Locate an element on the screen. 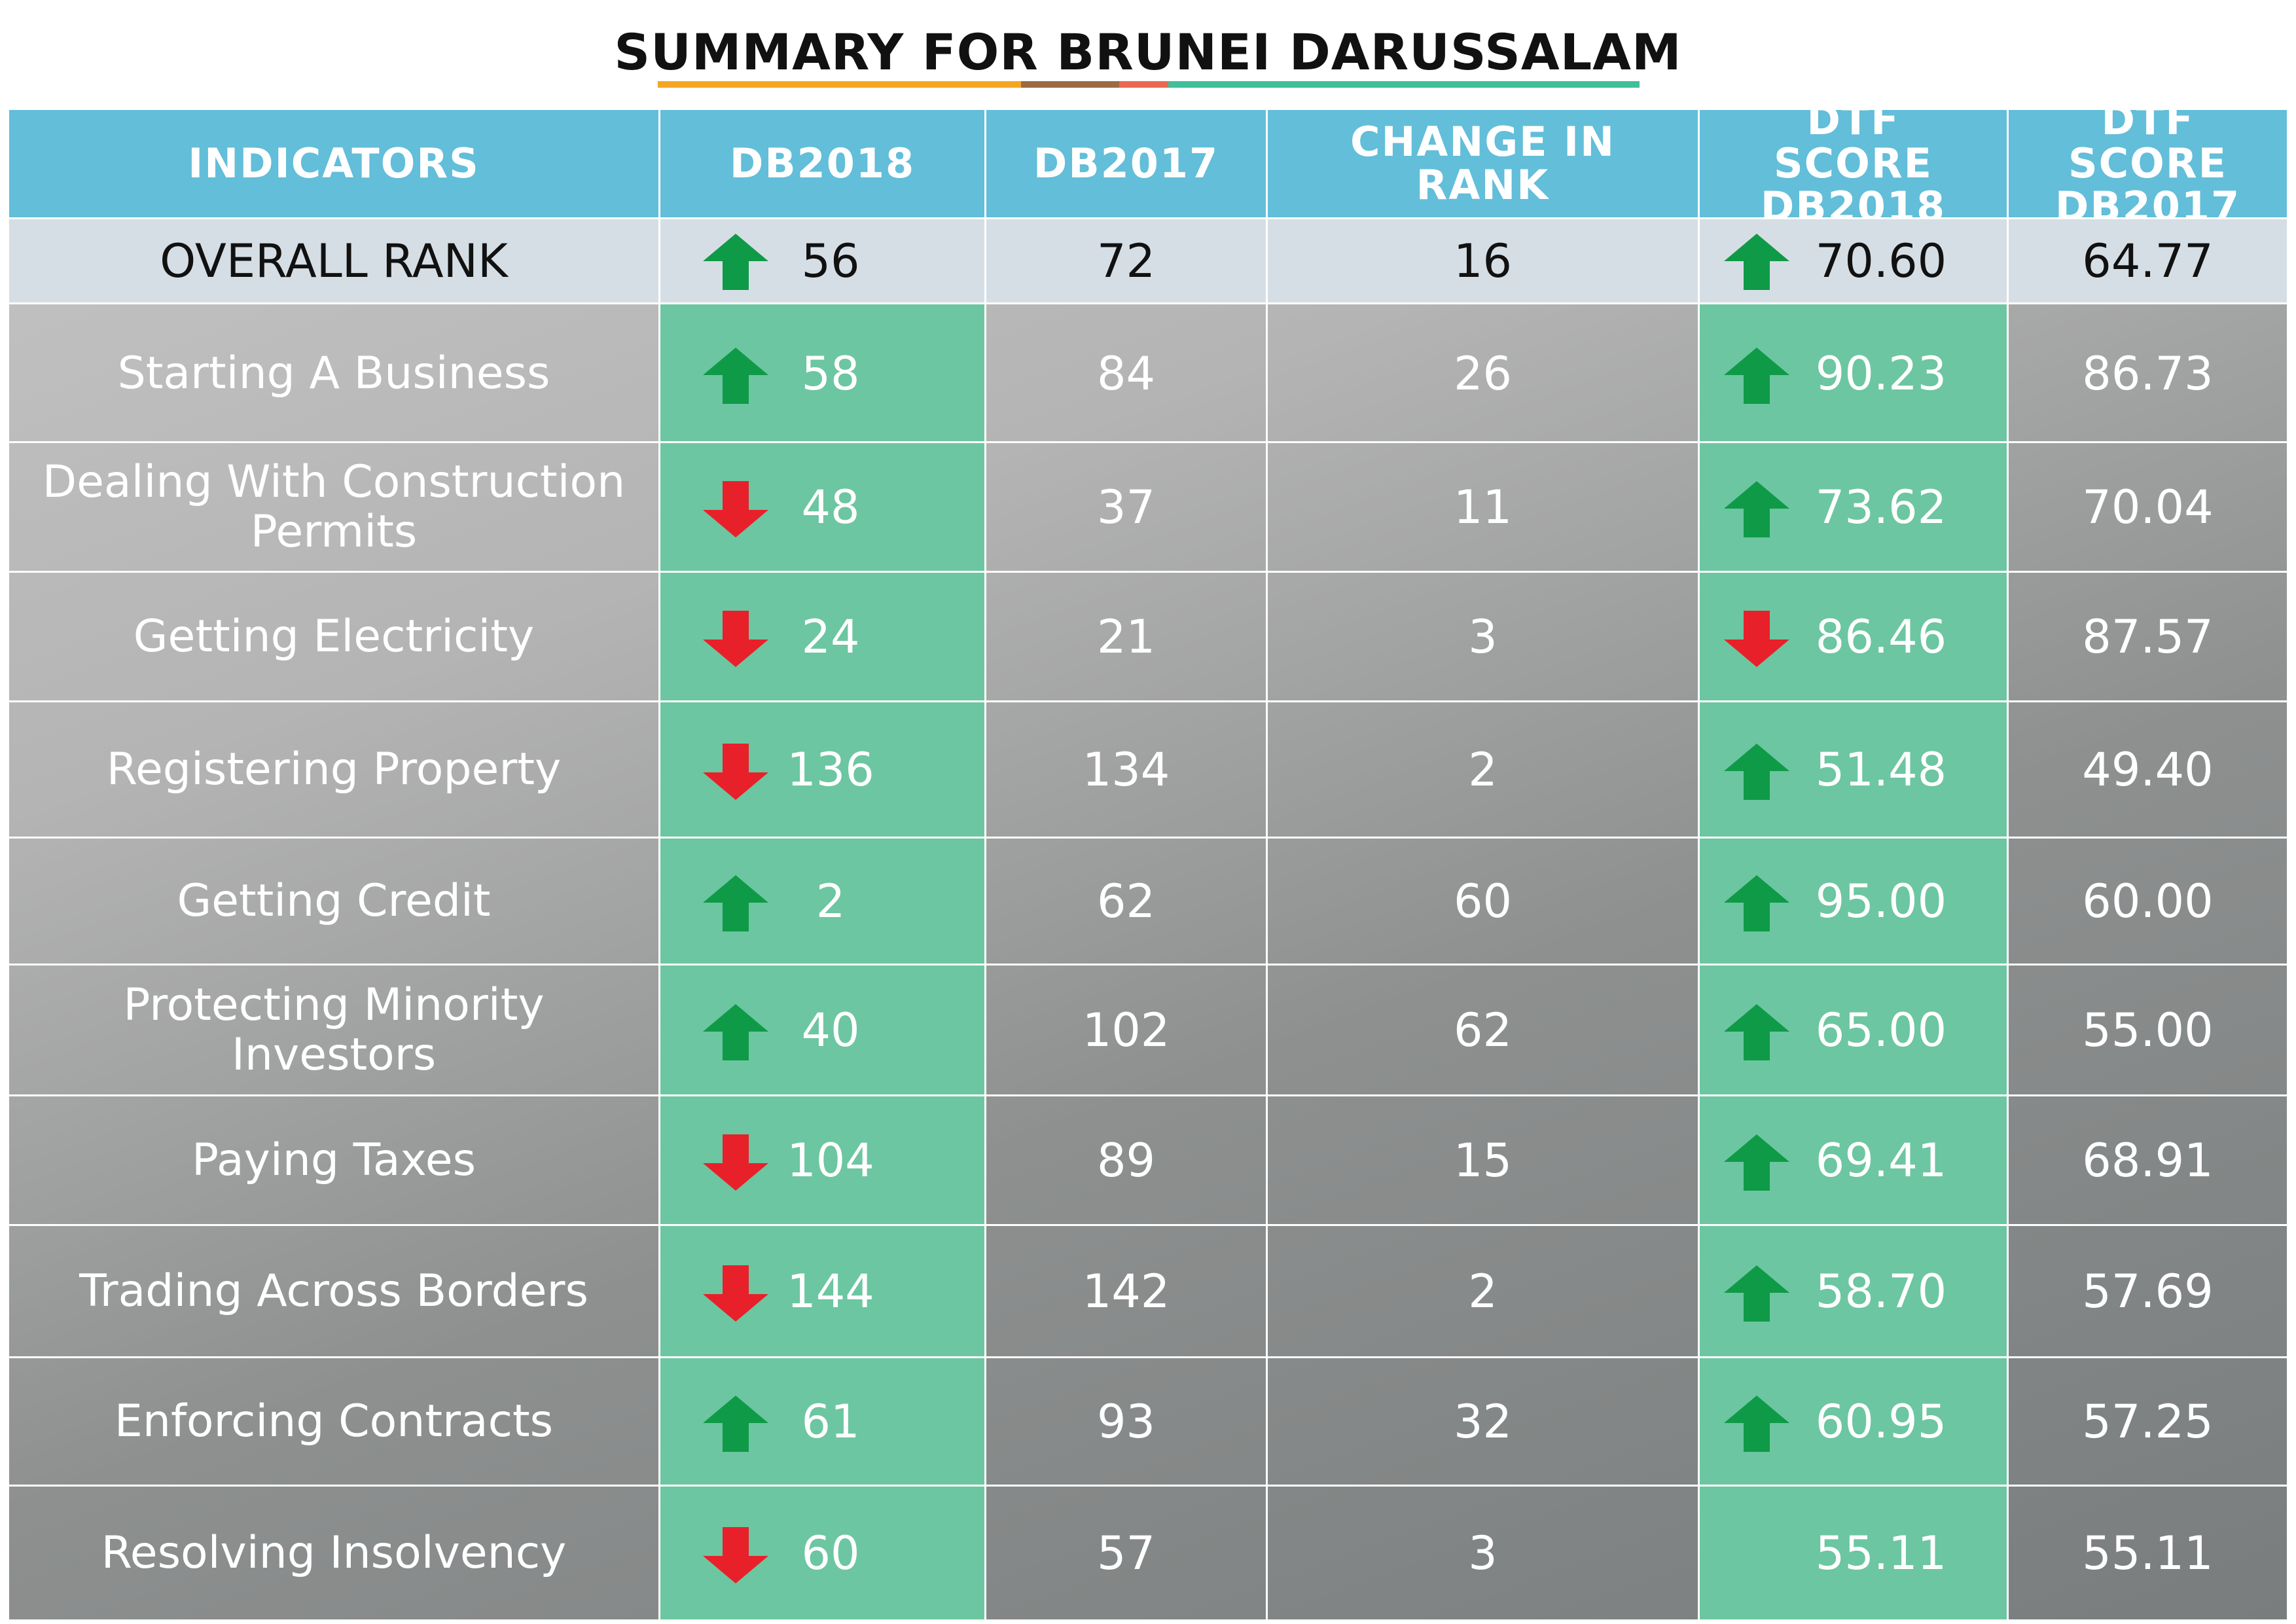  db2017-value: 62 is located at coordinates (1126, 901).